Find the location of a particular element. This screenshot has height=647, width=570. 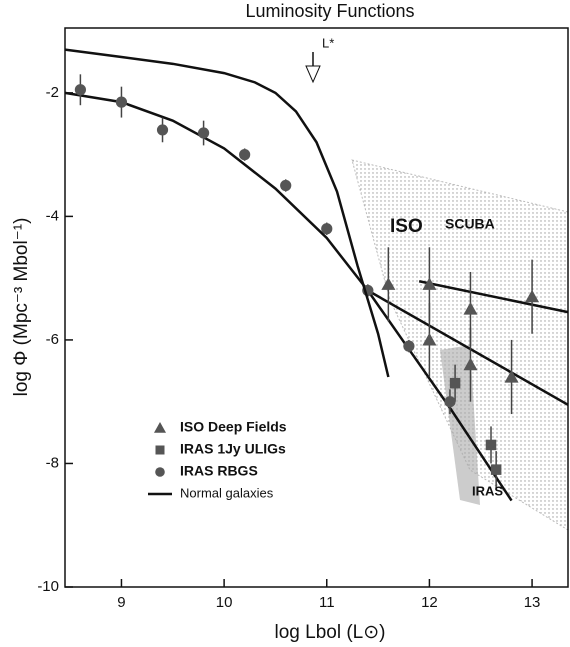

y-tick-label: -10 is located at coordinates (48, 586).